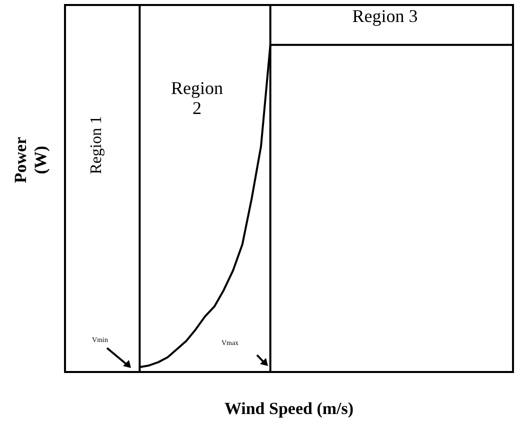 This screenshot has height=422, width=515. Describe the element at coordinates (197, 98) in the screenshot. I see `annotation: Region 2` at that location.